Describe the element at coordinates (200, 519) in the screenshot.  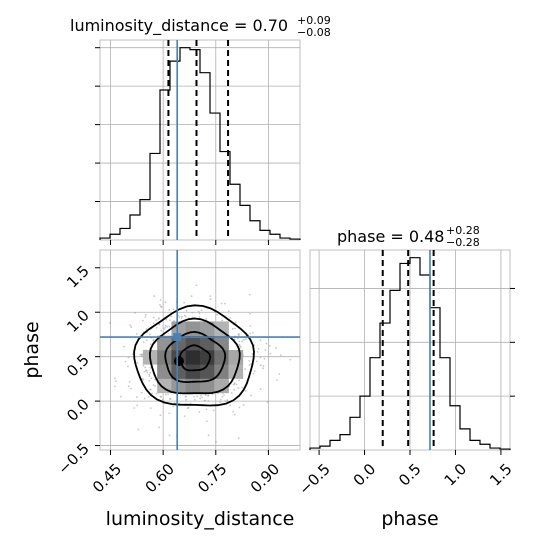
I see `x-axis-label-lumdist: luminosity_distance` at that location.